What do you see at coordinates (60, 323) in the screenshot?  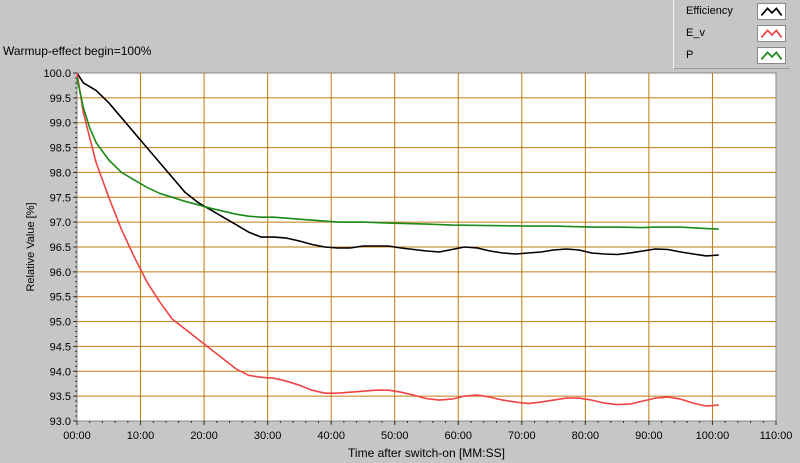 I see `y-tick-label: 95.0` at bounding box center [60, 323].